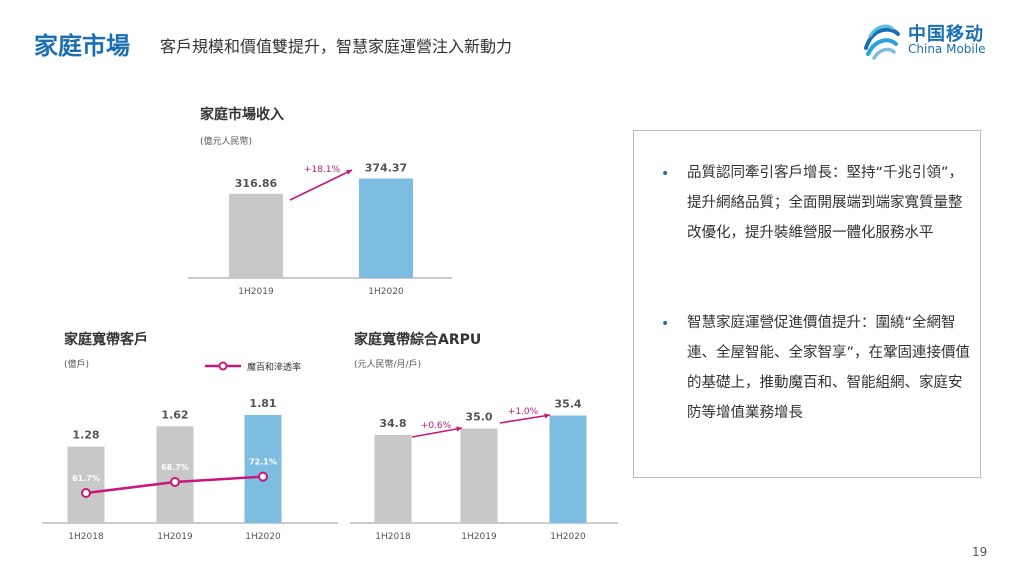 This screenshot has height=573, width=1019. What do you see at coordinates (947, 49) in the screenshot?
I see `logo-text-en: China Mobile` at bounding box center [947, 49].